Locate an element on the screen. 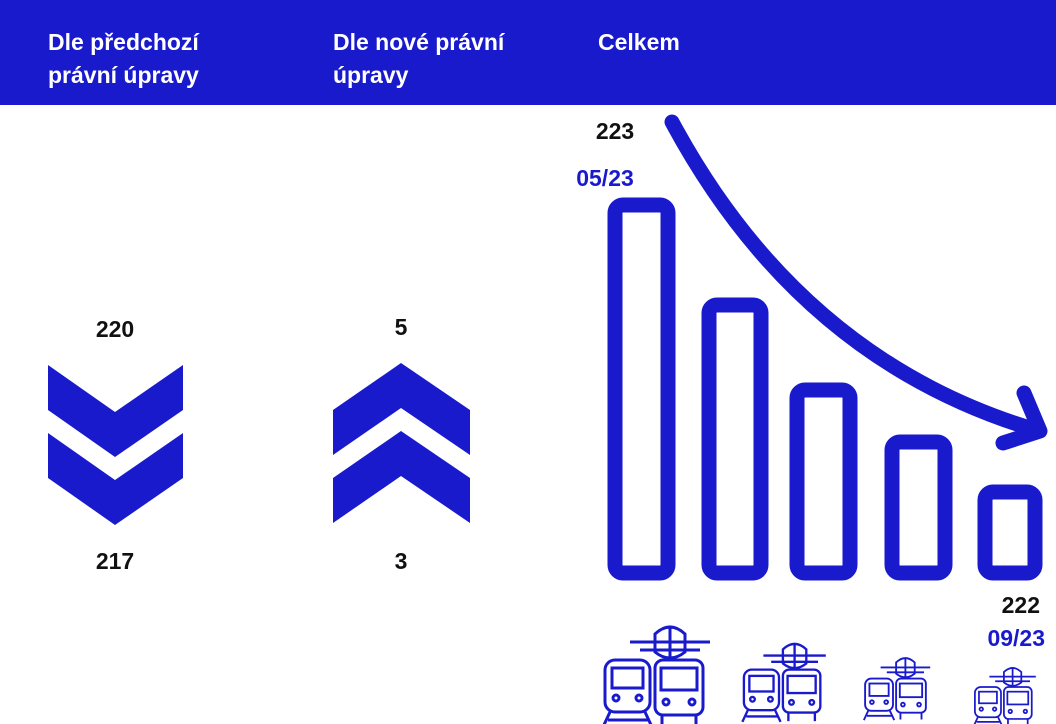 This screenshot has height=724, width=1056. value: 3 is located at coordinates (401, 561).